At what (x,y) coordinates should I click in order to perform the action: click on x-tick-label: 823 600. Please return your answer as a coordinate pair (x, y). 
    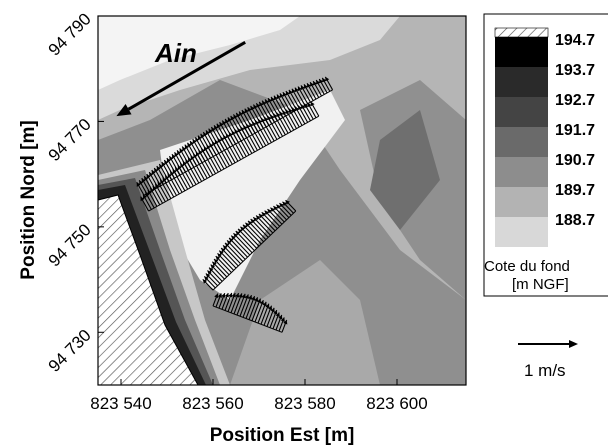
    Looking at the image, I should click on (396, 403).